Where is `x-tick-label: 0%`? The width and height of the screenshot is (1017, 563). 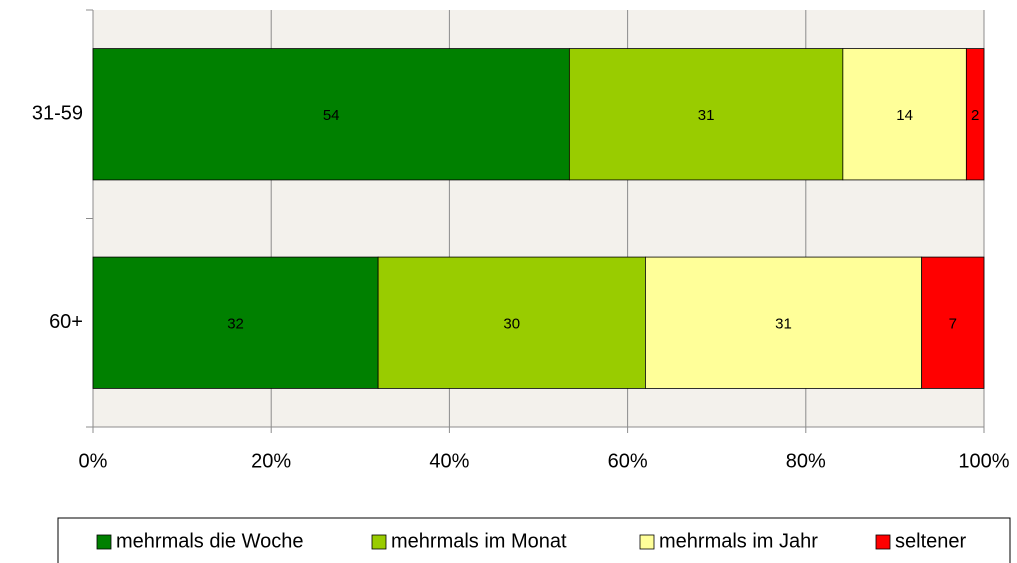 x-tick-label: 0% is located at coordinates (93, 461).